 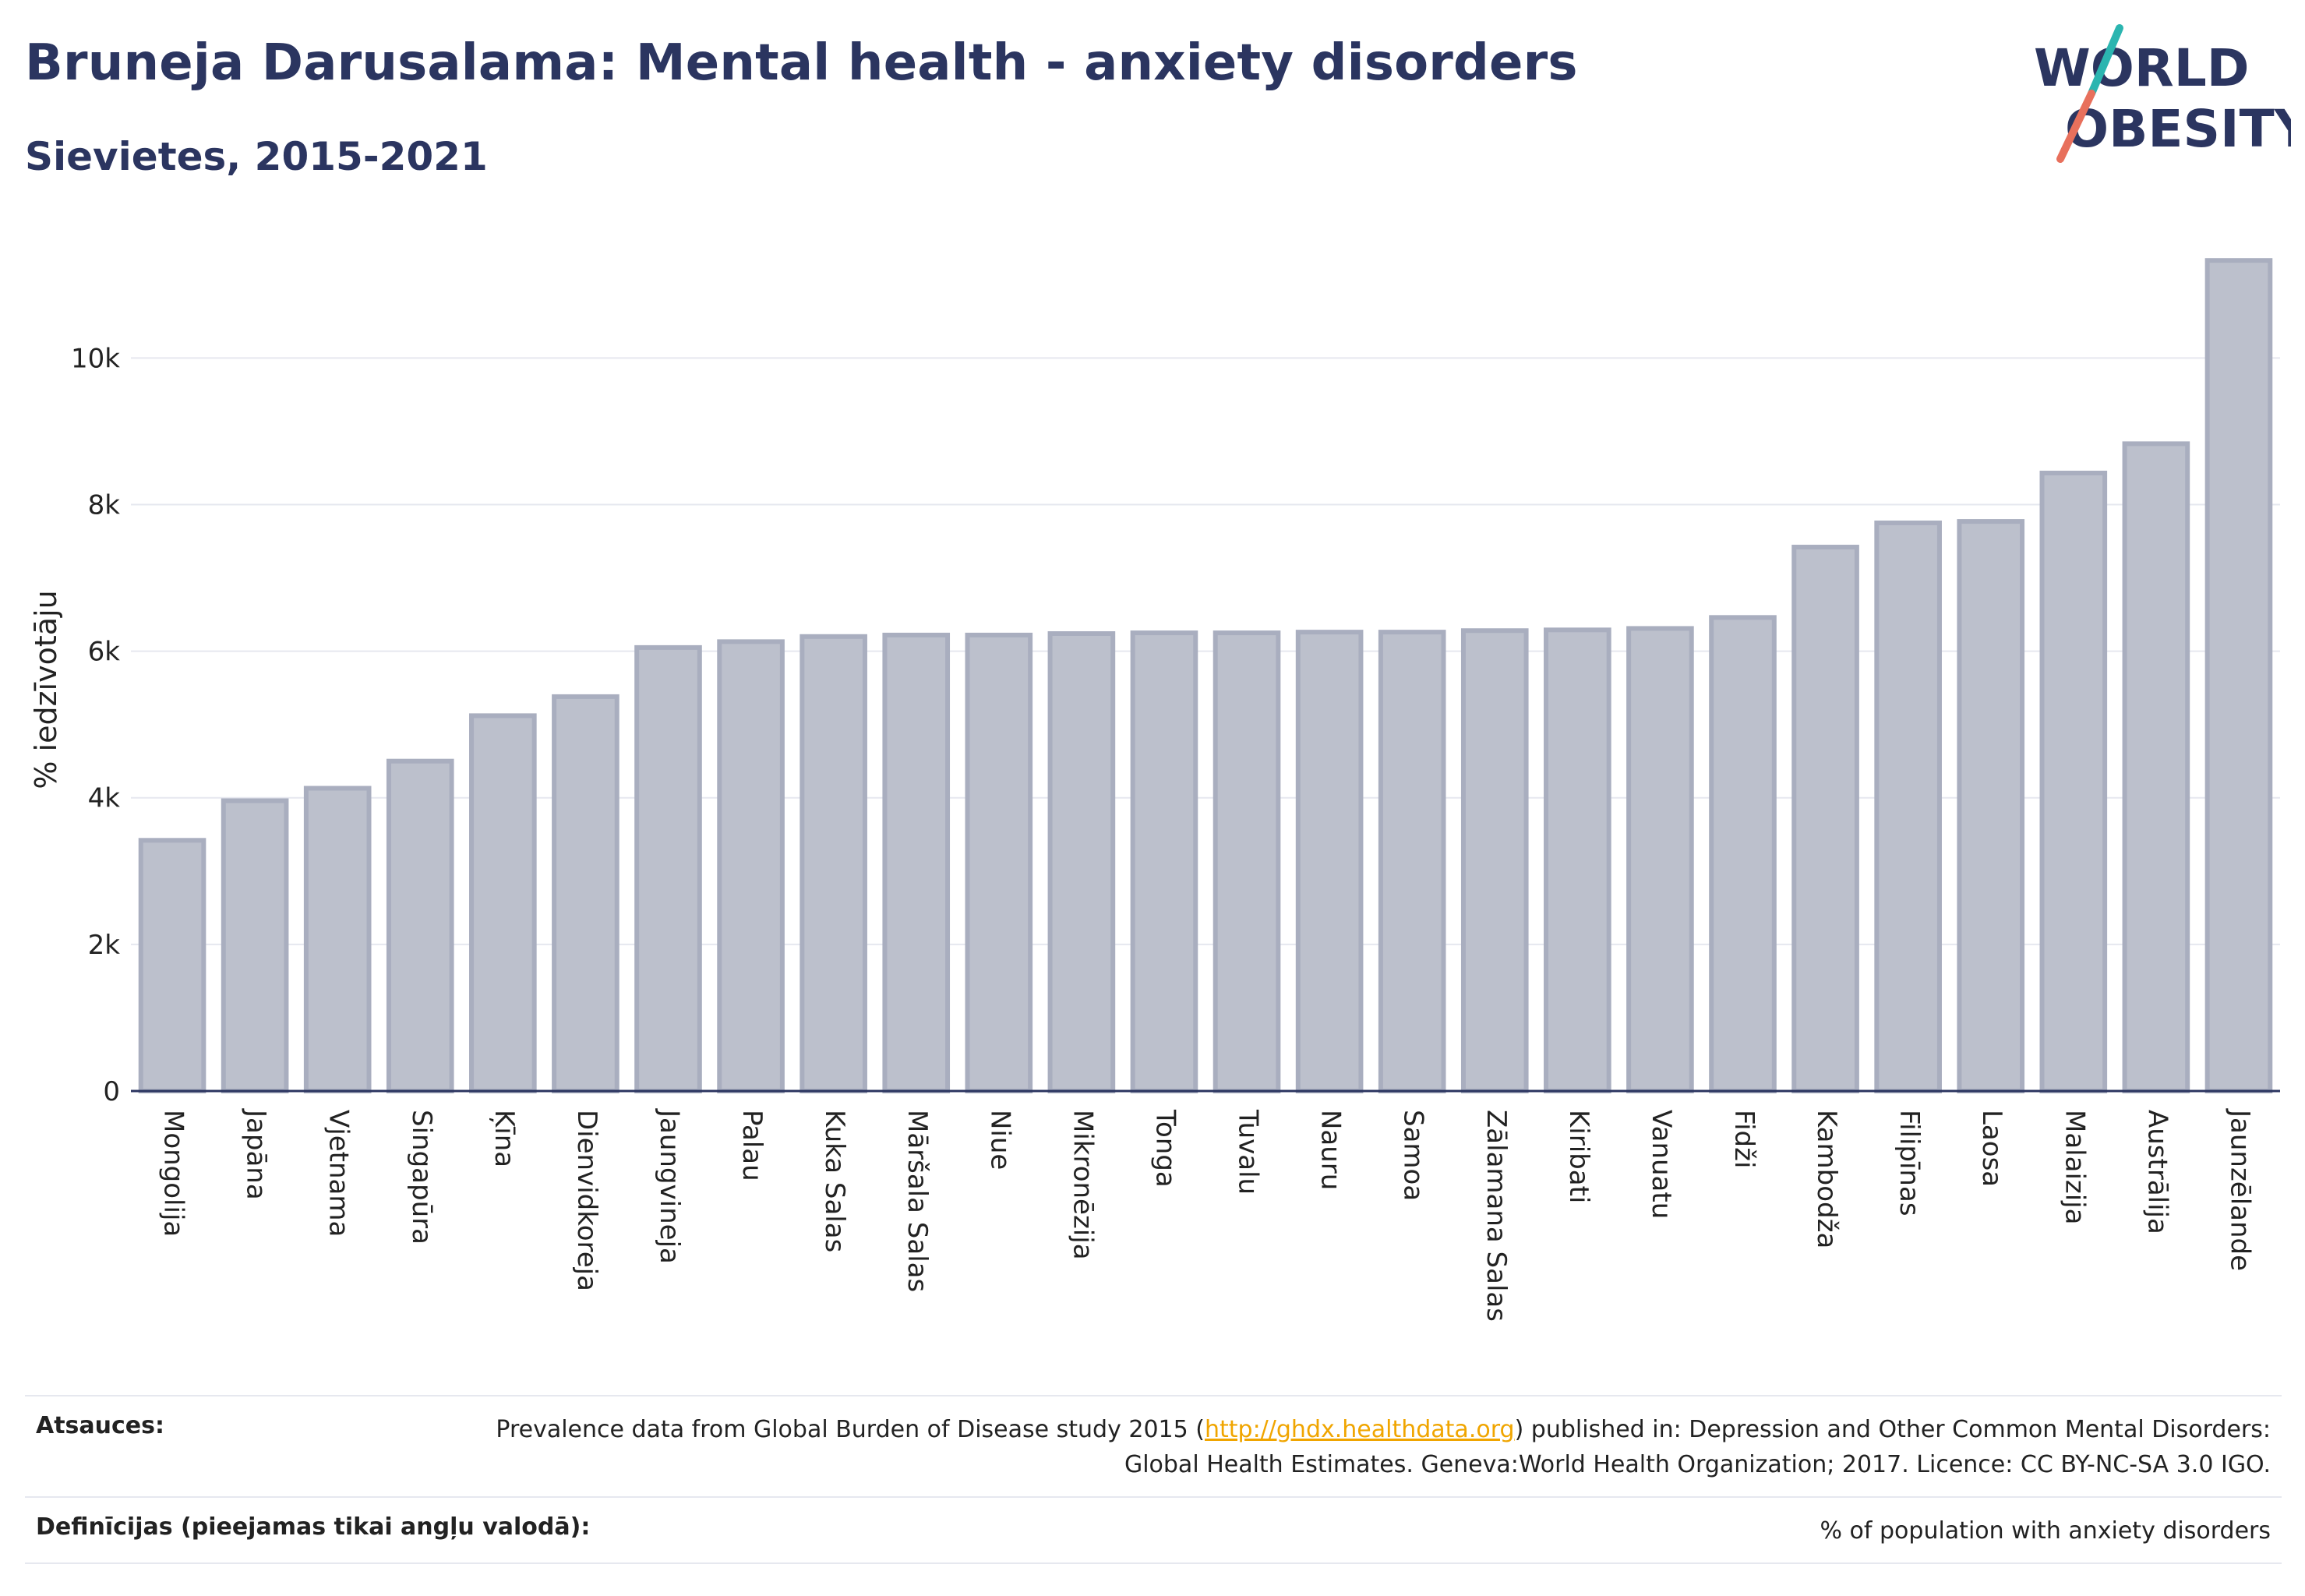 I want to click on y-tick-label: 0, so click(x=111, y=1091).